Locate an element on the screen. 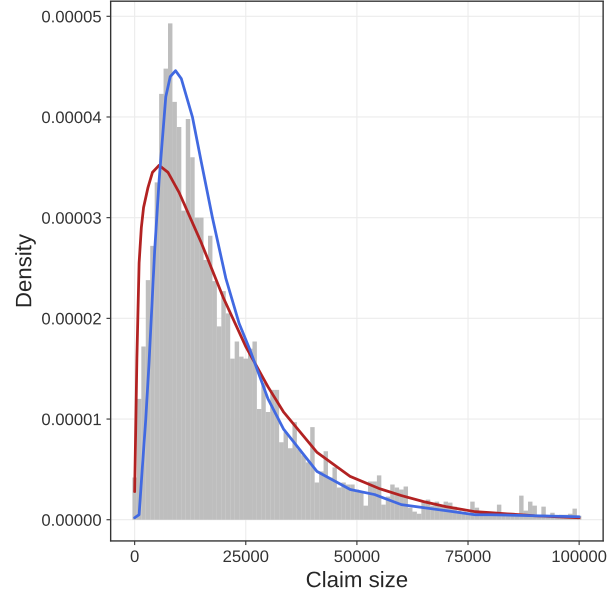 The image size is (608, 597). x-tick-label: 0 is located at coordinates (134, 556).